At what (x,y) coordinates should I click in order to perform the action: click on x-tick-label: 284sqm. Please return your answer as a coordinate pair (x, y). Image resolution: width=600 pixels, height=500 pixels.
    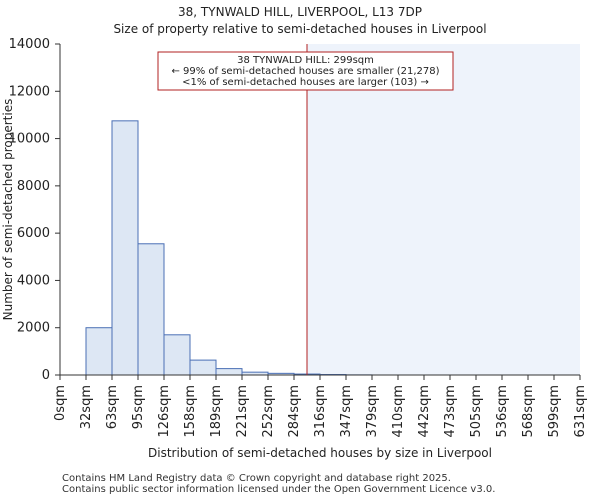
    Looking at the image, I should click on (294, 411).